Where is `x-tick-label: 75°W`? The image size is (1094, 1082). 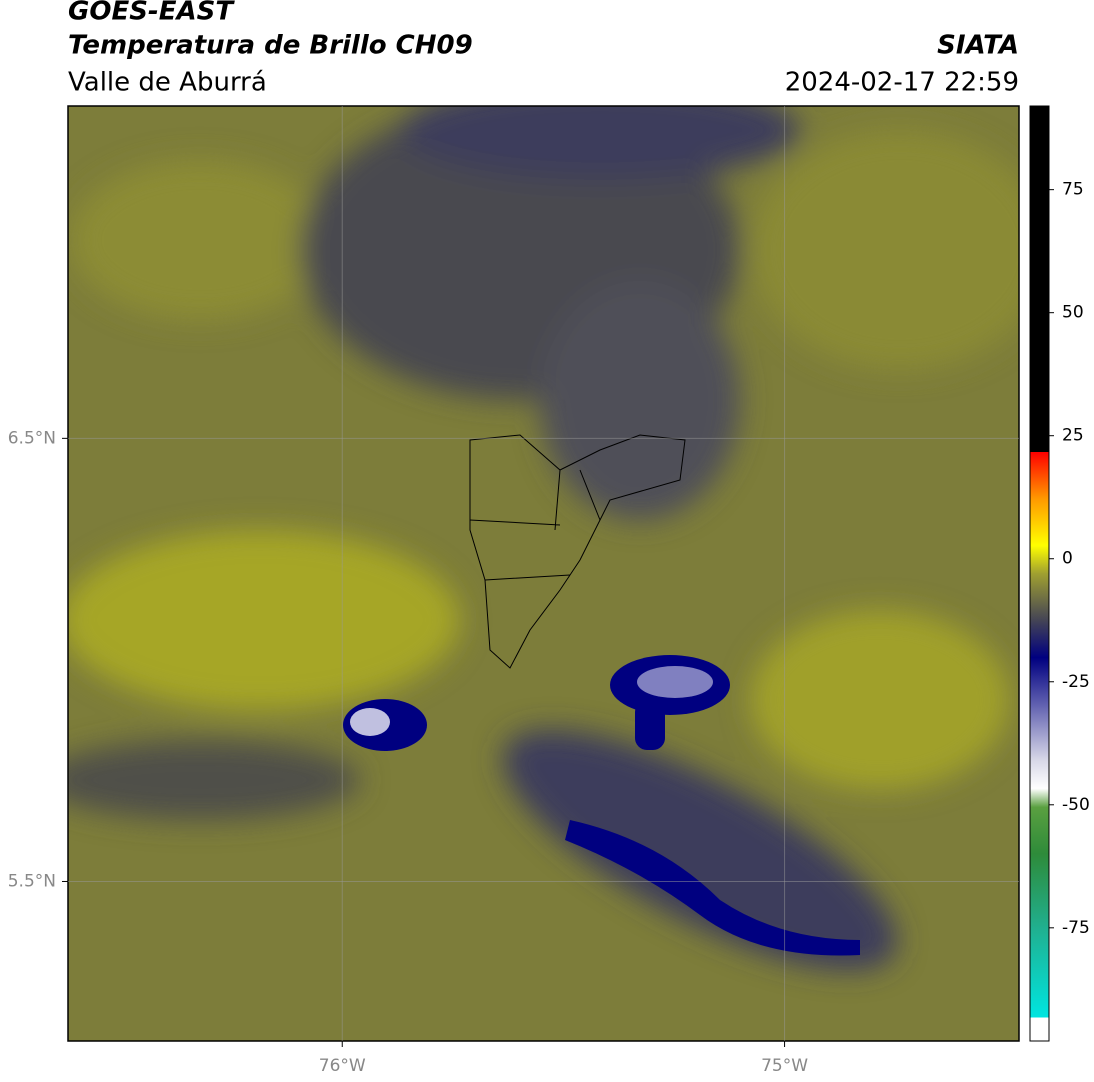
x-tick-label: 75°W is located at coordinates (784, 1066).